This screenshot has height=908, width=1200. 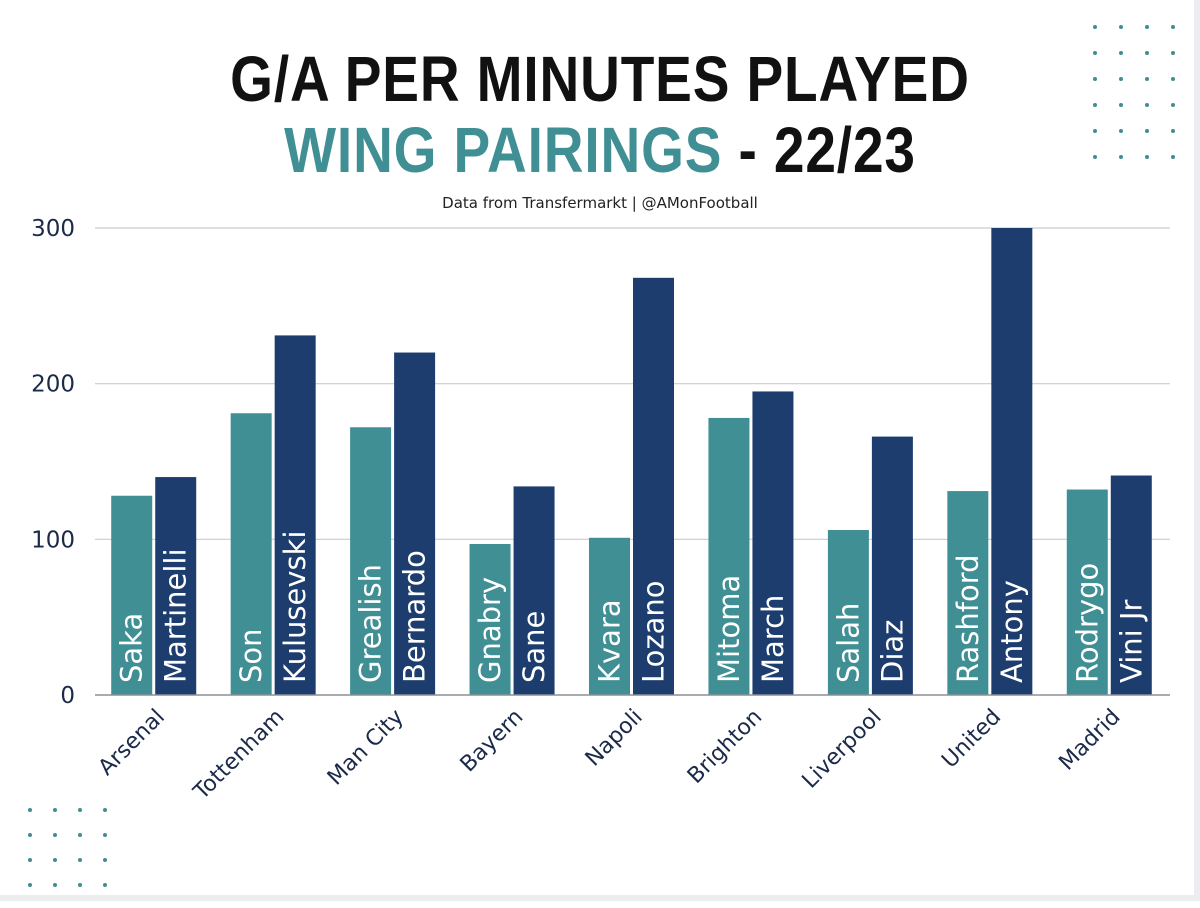 I want to click on x-tick-label: Napoli, so click(x=614, y=738).